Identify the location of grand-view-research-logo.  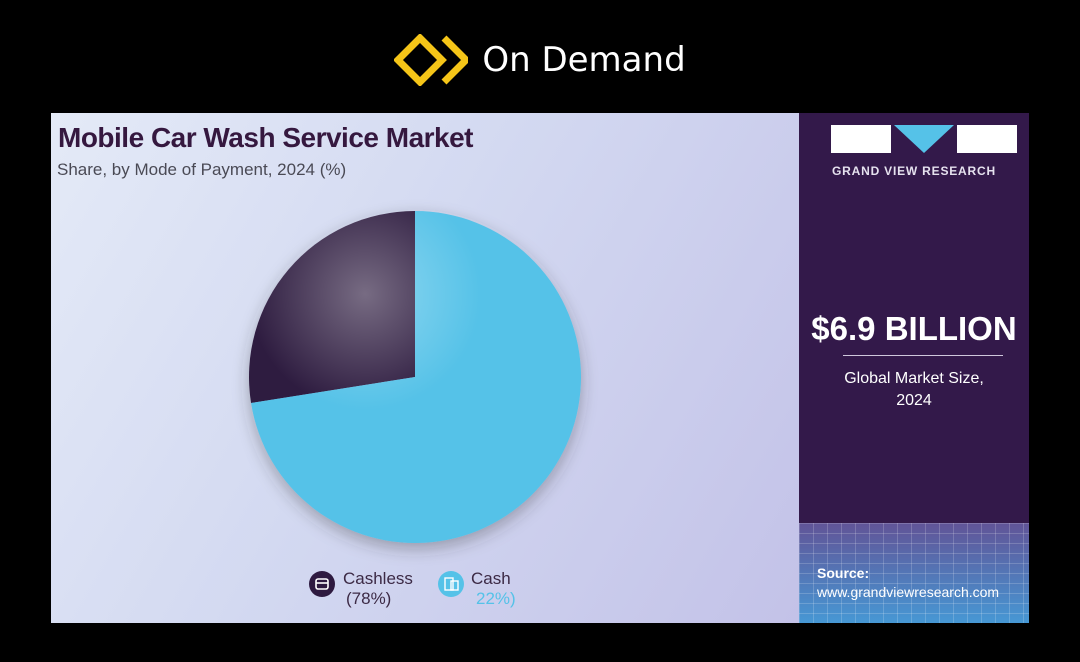
(924, 139).